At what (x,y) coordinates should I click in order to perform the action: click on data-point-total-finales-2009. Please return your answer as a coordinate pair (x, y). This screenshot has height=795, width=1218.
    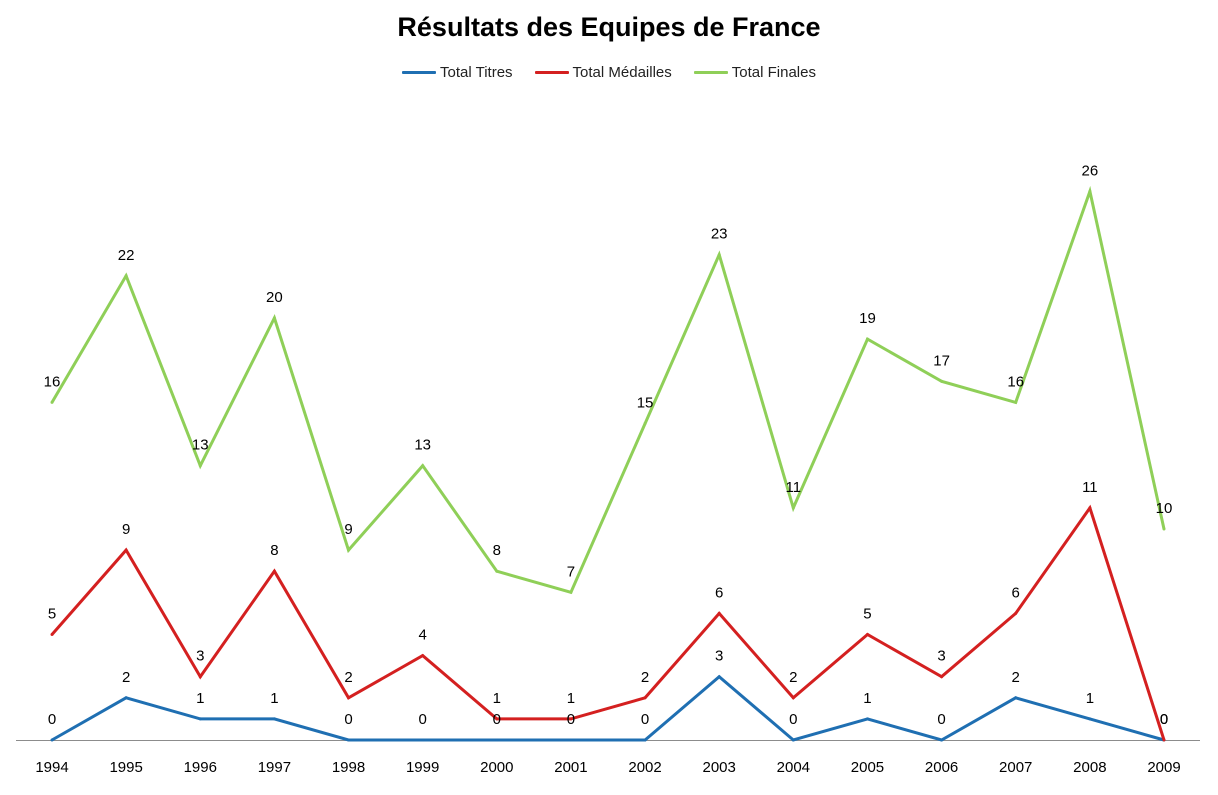
    Looking at the image, I should click on (1164, 529).